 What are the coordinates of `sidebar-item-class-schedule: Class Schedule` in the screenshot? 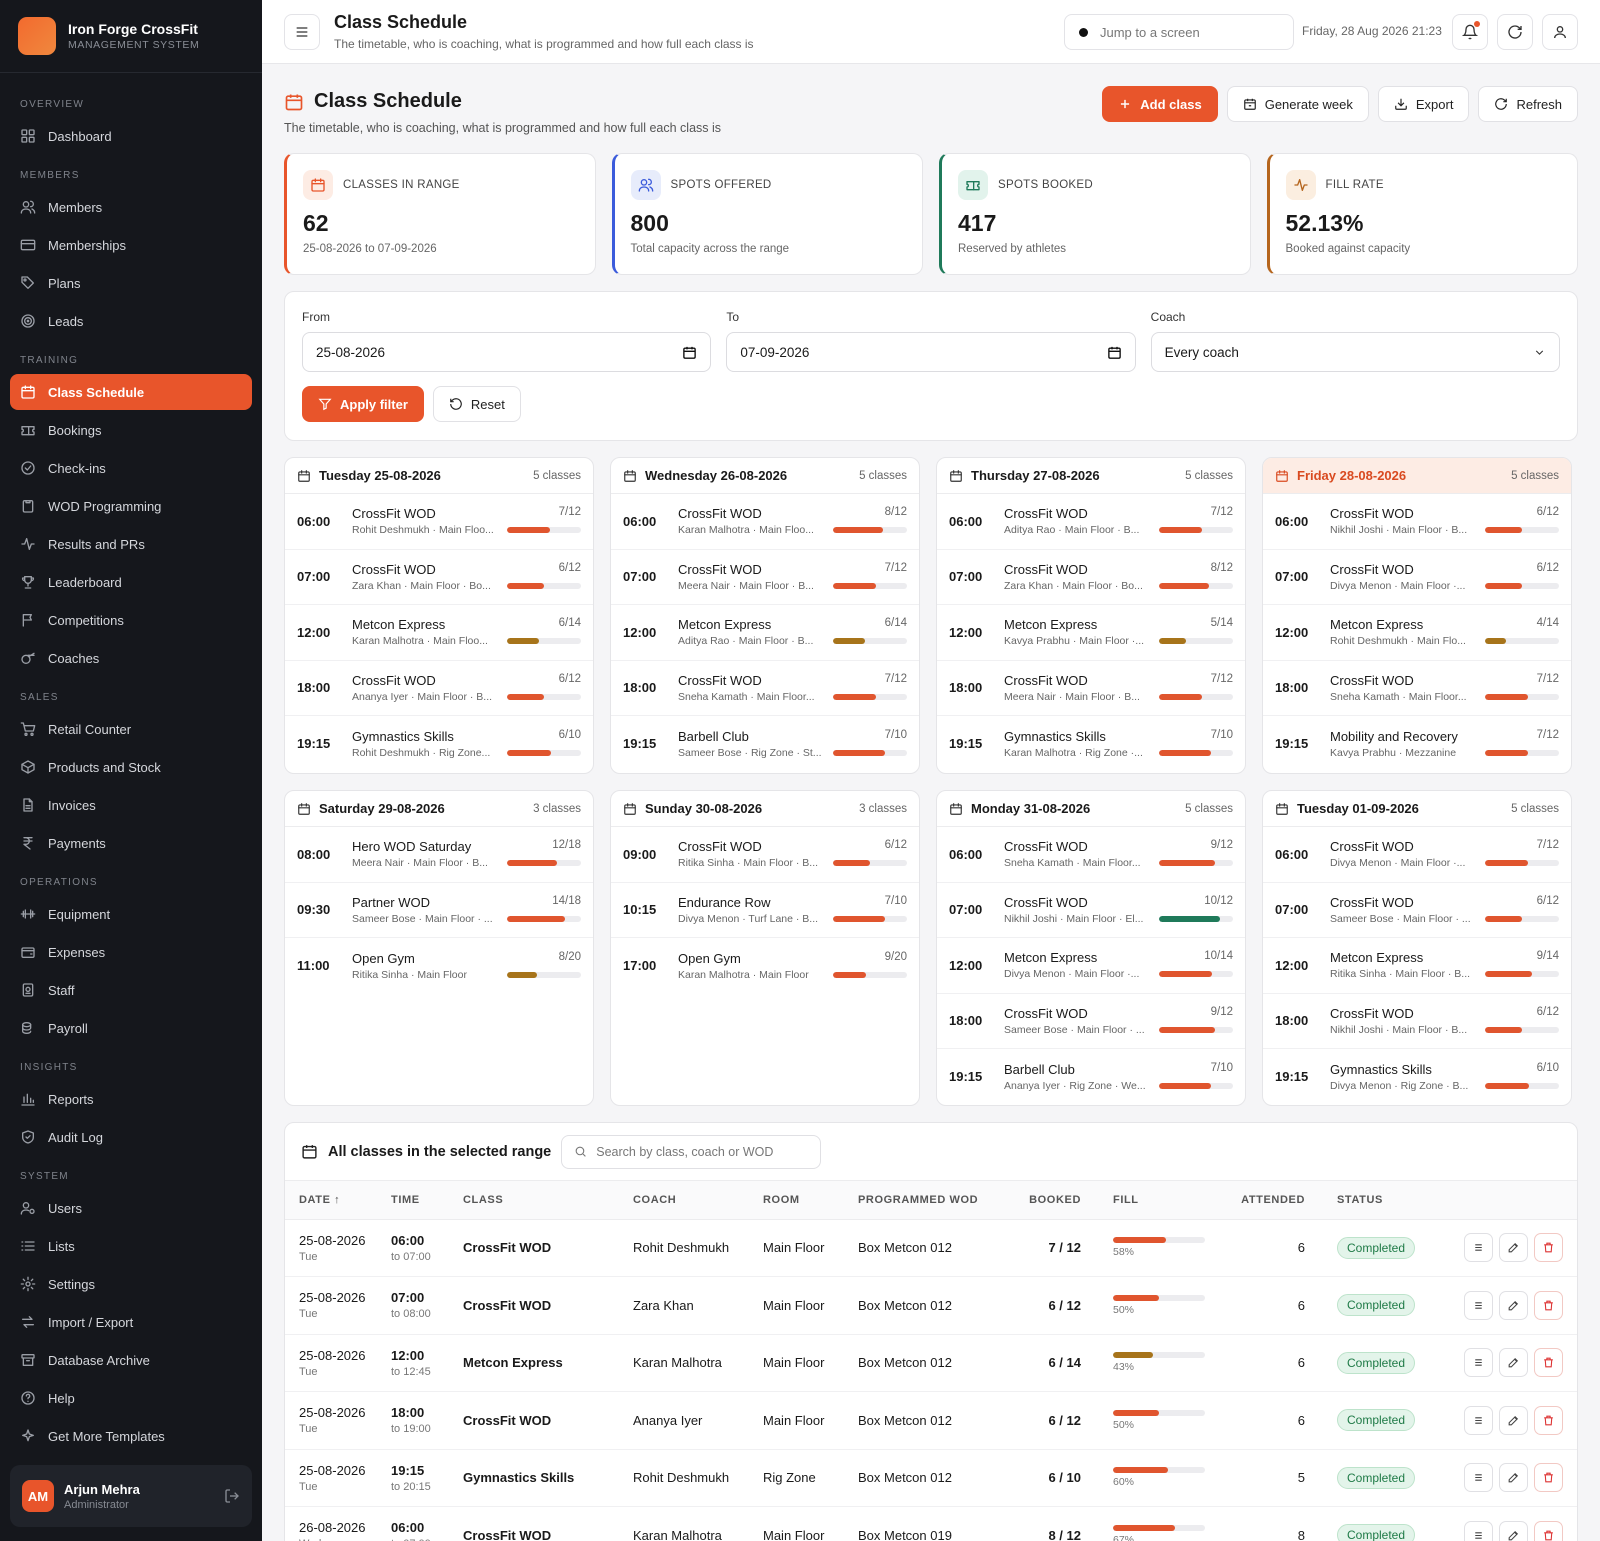 It's located at (131, 392).